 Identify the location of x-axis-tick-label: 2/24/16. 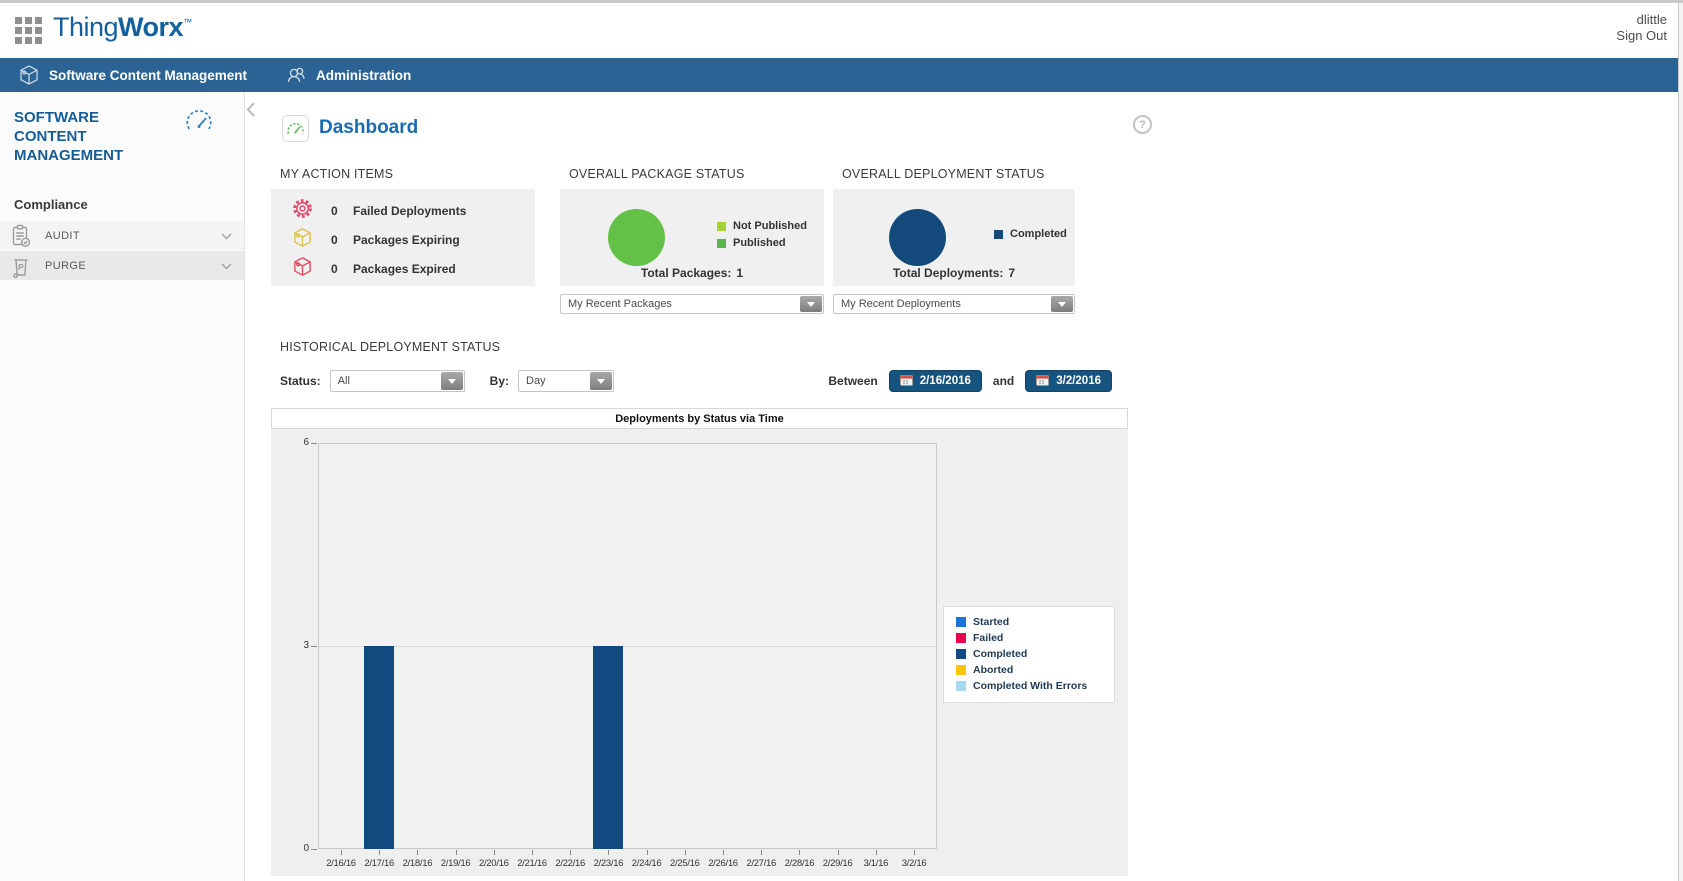
(646, 863).